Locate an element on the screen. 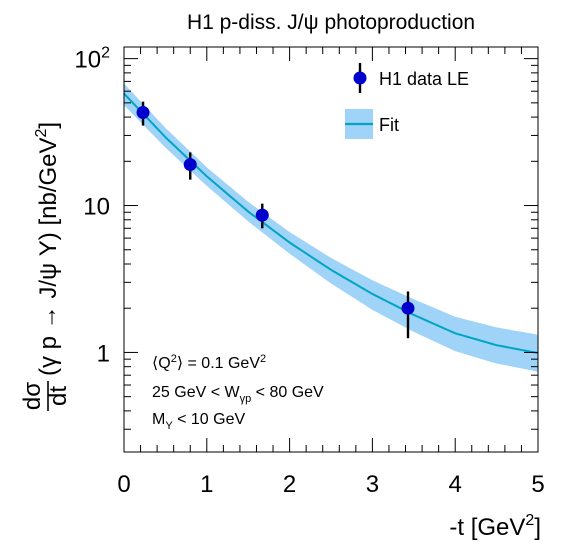 Image resolution: width=567 pixels, height=549 pixels. x-tick-label: 2 is located at coordinates (289, 484).